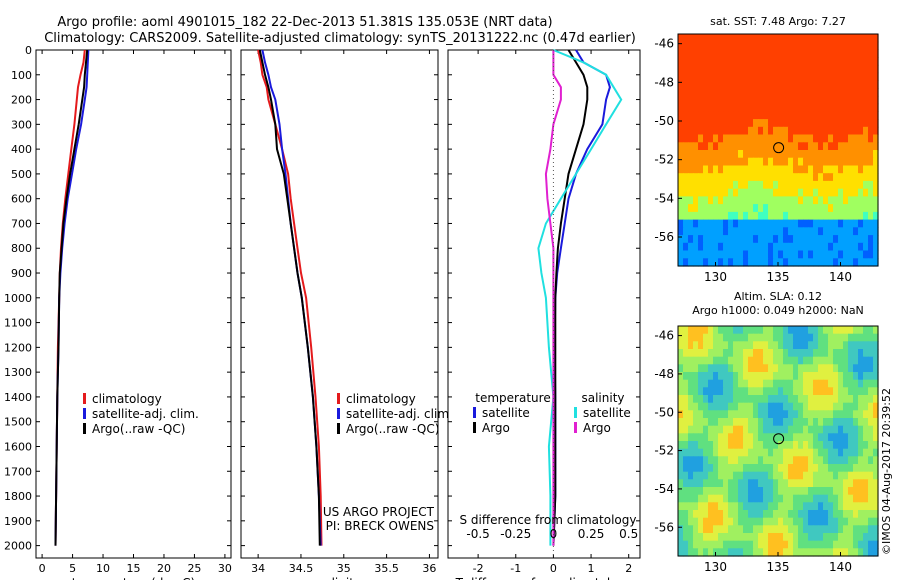 The height and width of the screenshot is (580, 900). I want to click on series-line-argo, so click(553, 298).